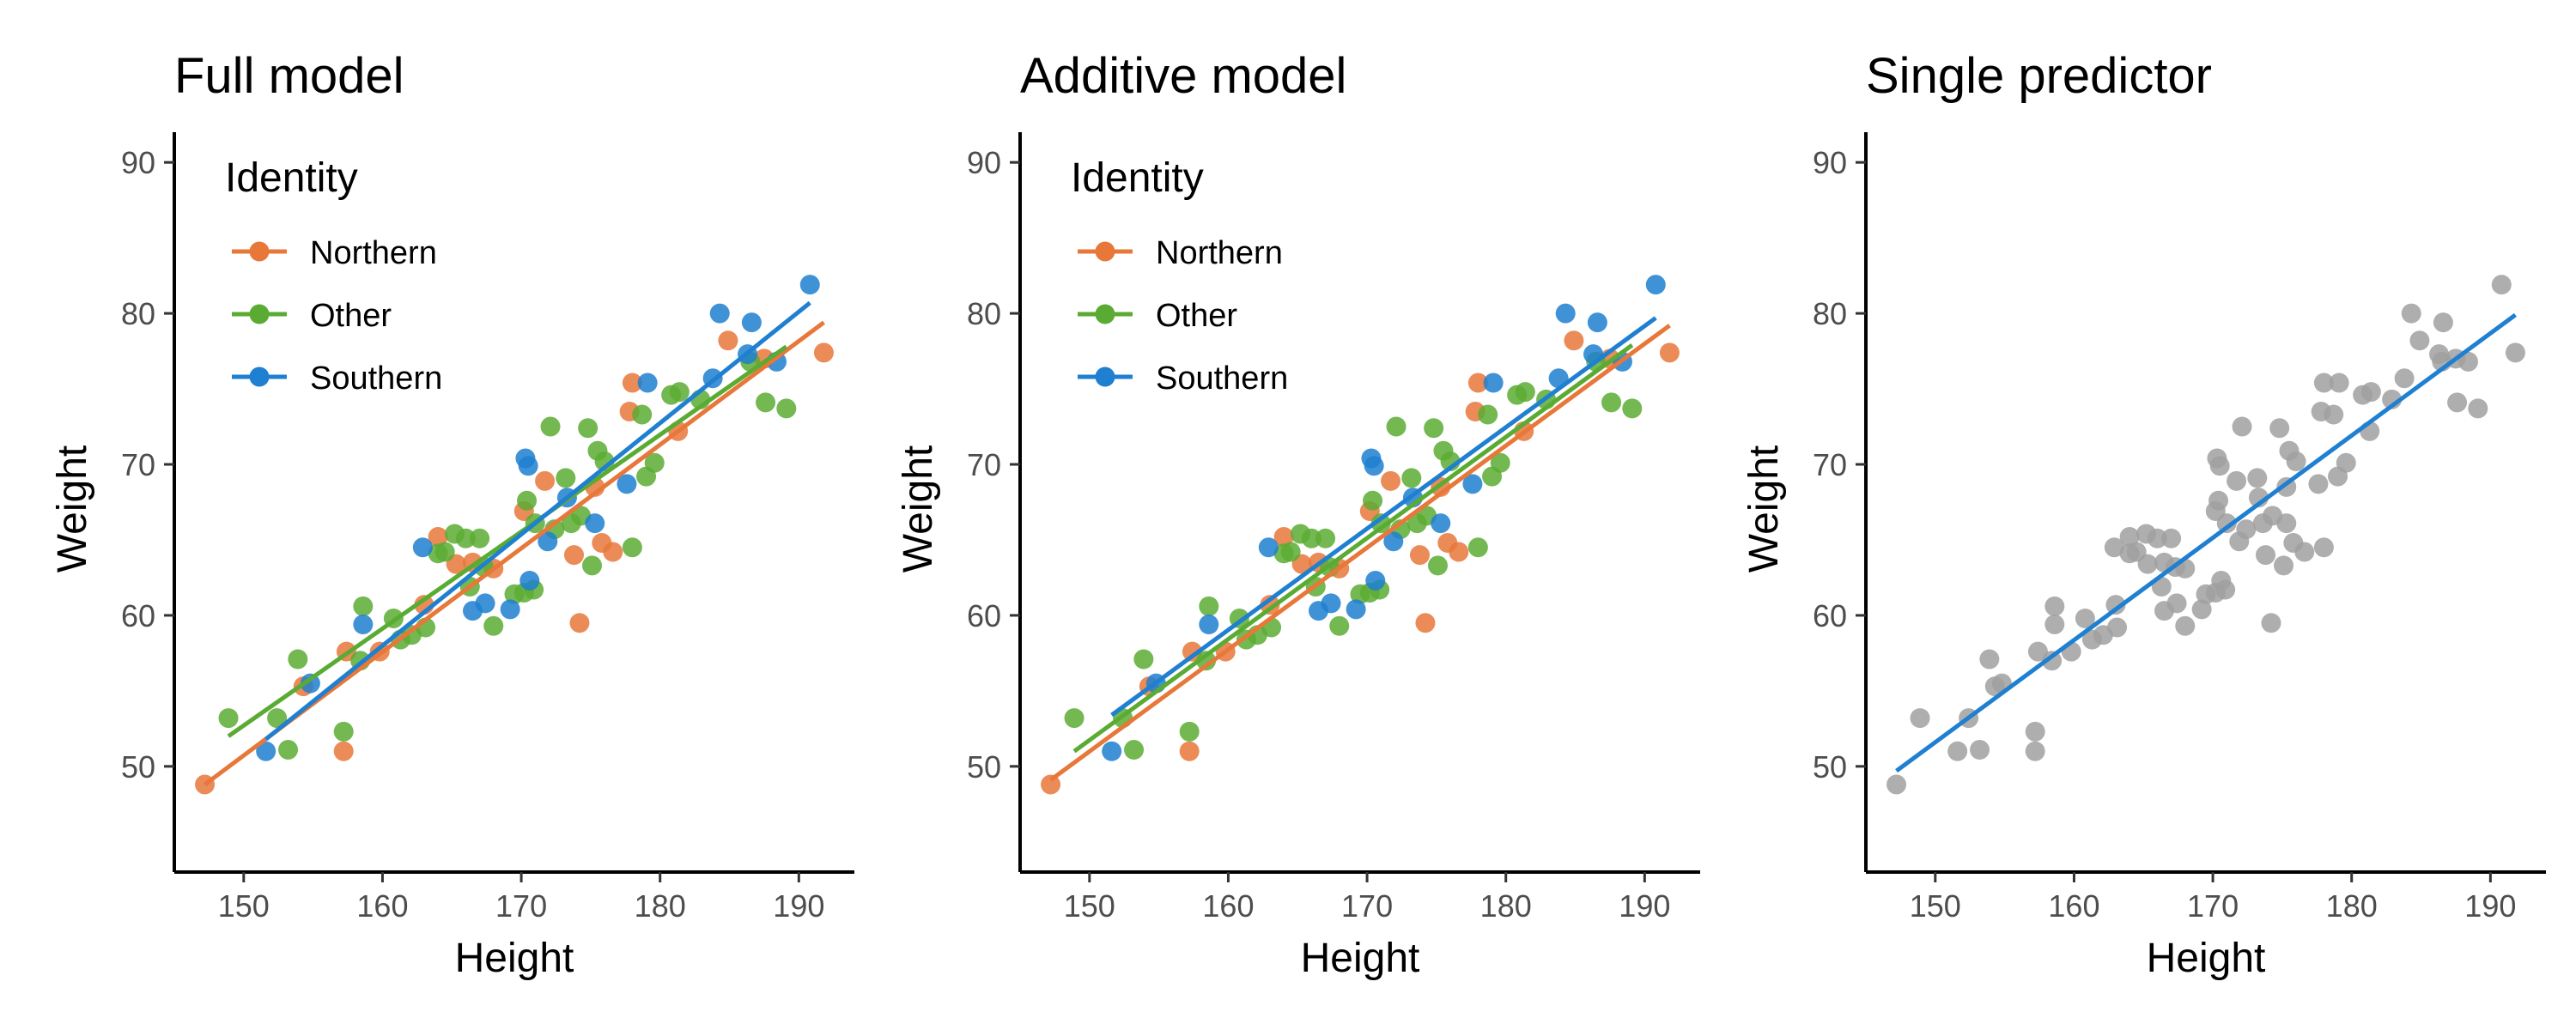 This screenshot has width=2576, height=1030. I want to click on y-tick-label: 50, so click(984, 767).